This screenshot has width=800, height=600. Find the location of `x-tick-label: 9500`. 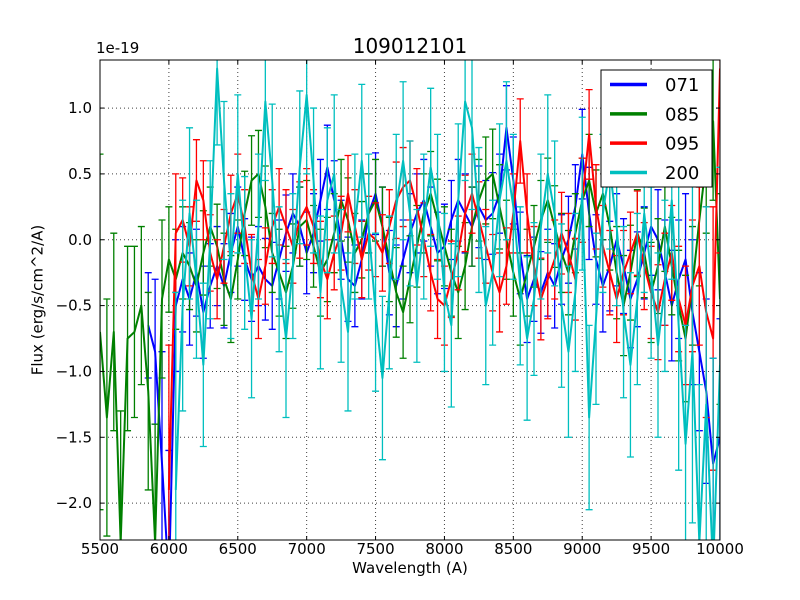

x-tick-label: 9500 is located at coordinates (651, 549).